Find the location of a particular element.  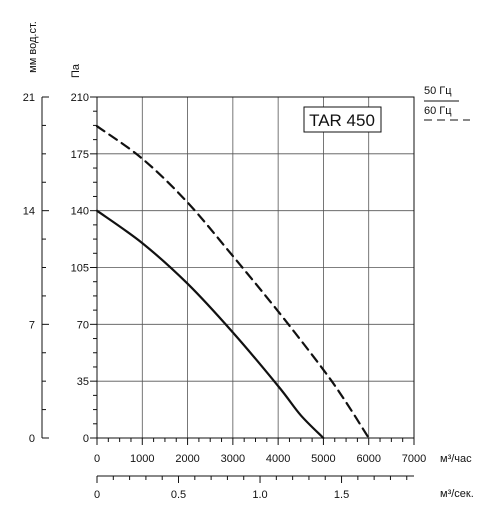

chart-title: TAR 450 is located at coordinates (342, 120).